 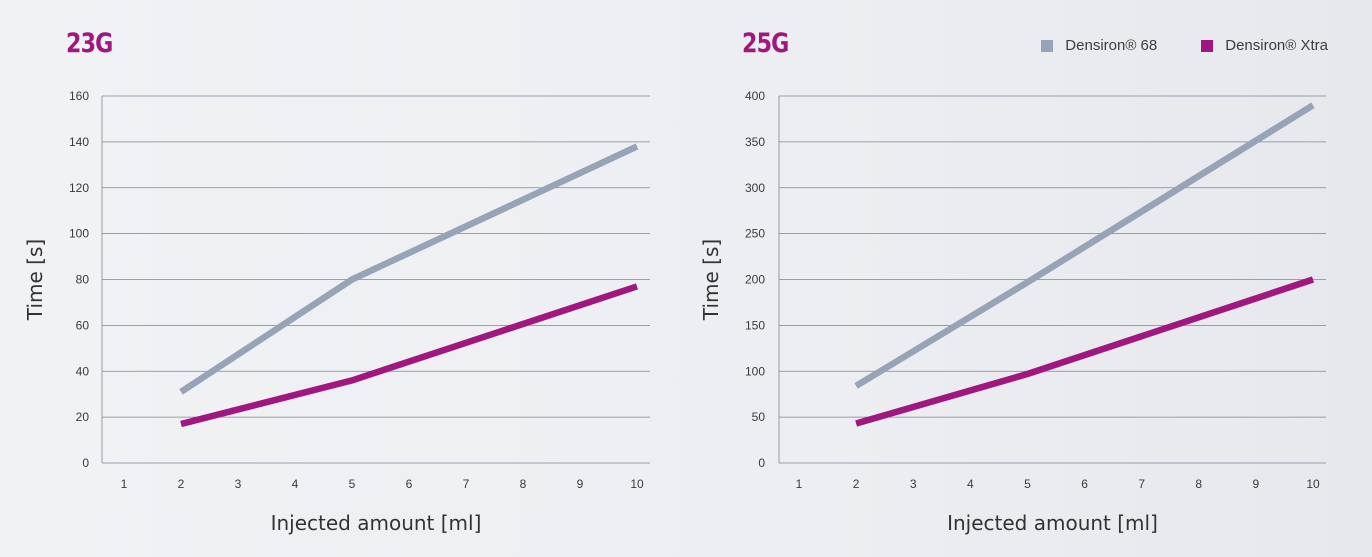 I want to click on y-tick-label: 400, so click(x=755, y=96).